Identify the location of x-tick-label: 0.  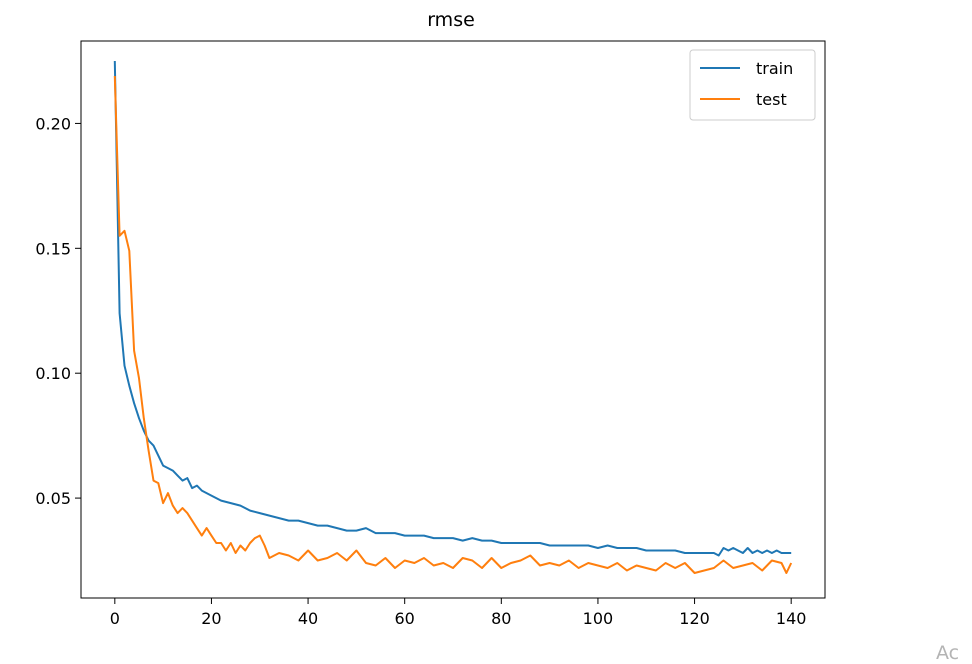
(115, 618).